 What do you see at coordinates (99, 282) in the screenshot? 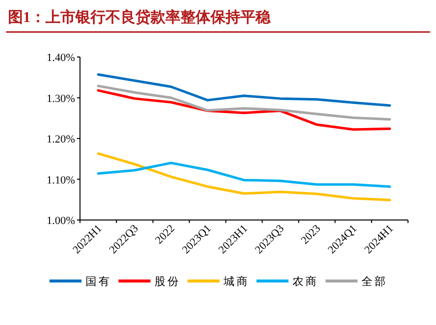
I see `legend-label: 国有` at bounding box center [99, 282].